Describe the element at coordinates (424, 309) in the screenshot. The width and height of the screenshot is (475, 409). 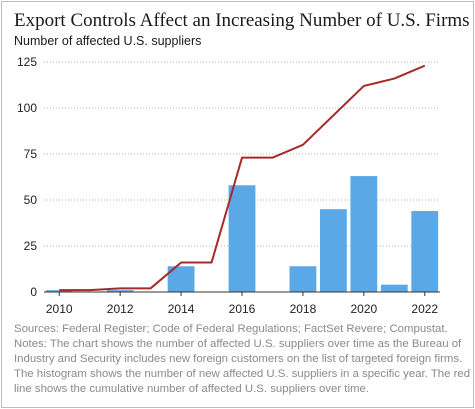
I see `x-tick-label: 2022` at that location.